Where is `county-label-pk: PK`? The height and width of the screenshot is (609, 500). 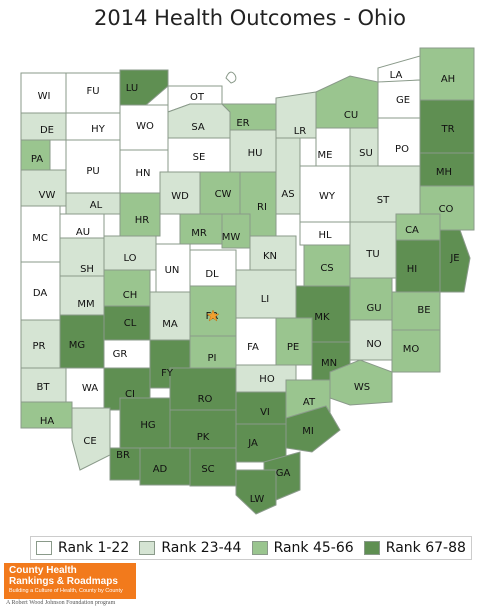
county-label-pk: PK is located at coordinates (203, 437).